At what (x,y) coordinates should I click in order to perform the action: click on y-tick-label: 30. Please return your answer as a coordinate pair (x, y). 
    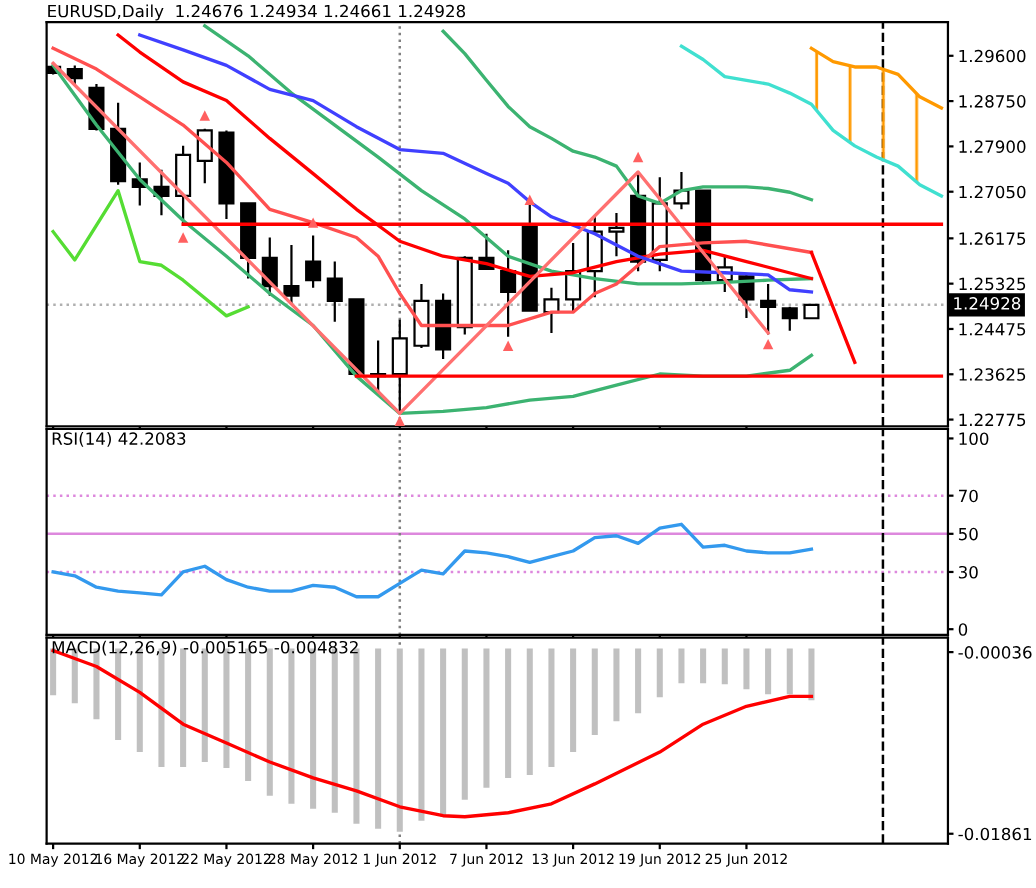
    Looking at the image, I should click on (968, 572).